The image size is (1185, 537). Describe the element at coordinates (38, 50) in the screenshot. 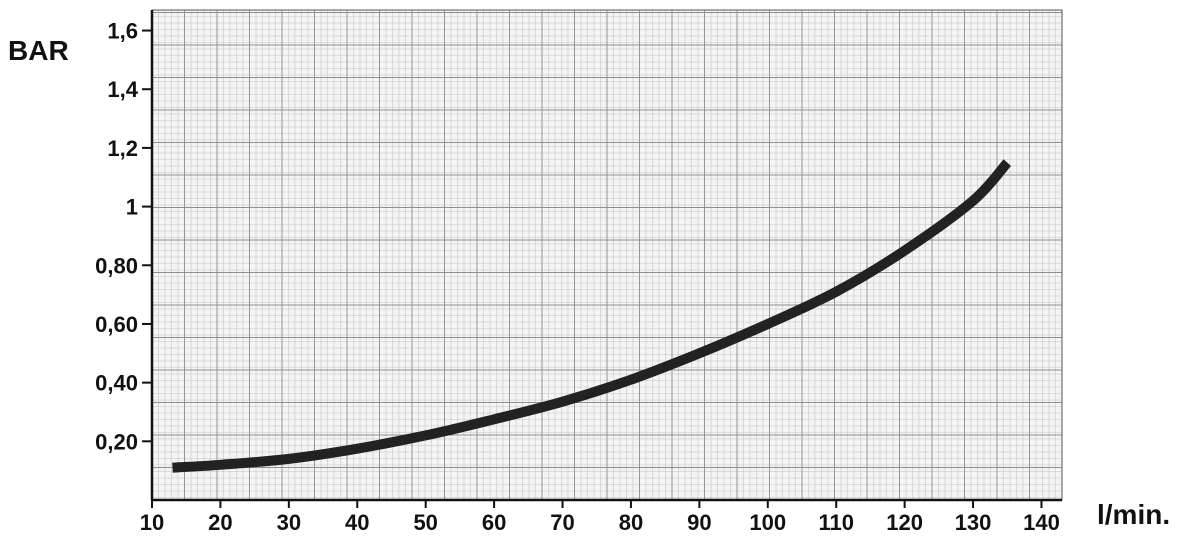

I see `y-axis-title: BAR` at that location.